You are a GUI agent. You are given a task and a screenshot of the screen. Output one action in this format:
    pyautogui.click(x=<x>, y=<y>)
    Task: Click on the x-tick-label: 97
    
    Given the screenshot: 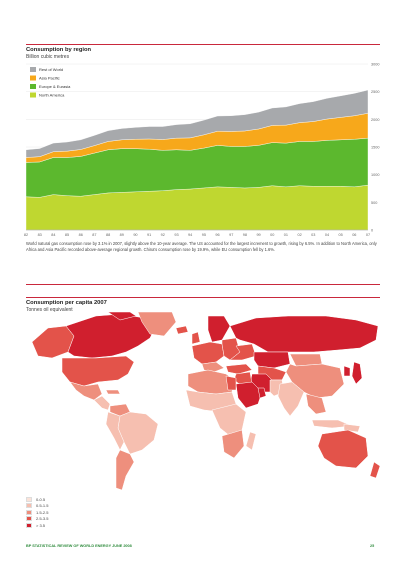 What is the action you would take?
    pyautogui.click(x=231, y=235)
    